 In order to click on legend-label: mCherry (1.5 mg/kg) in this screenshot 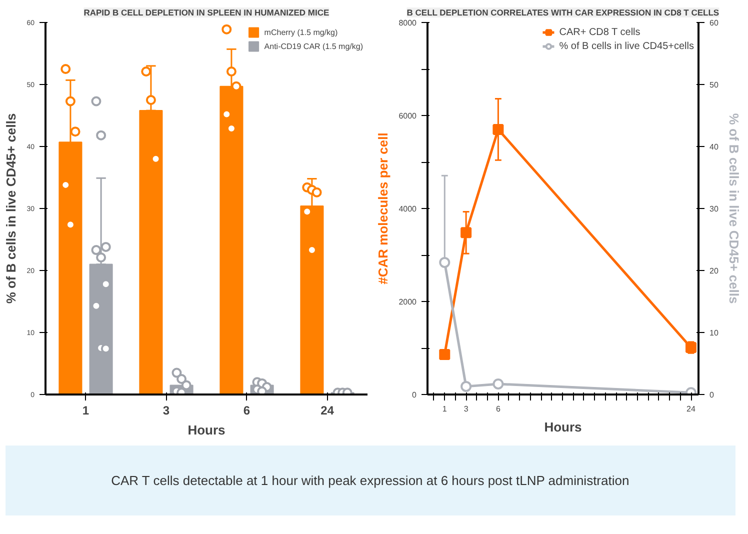, I will do `click(301, 32)`.